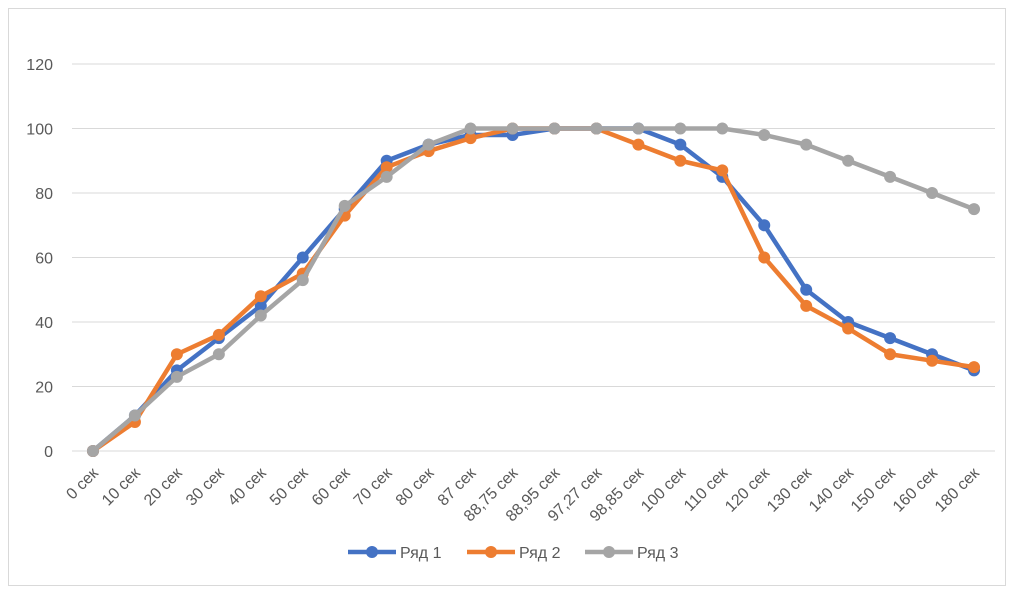  I want to click on x-tick-label: 80 сек, so click(415, 486).